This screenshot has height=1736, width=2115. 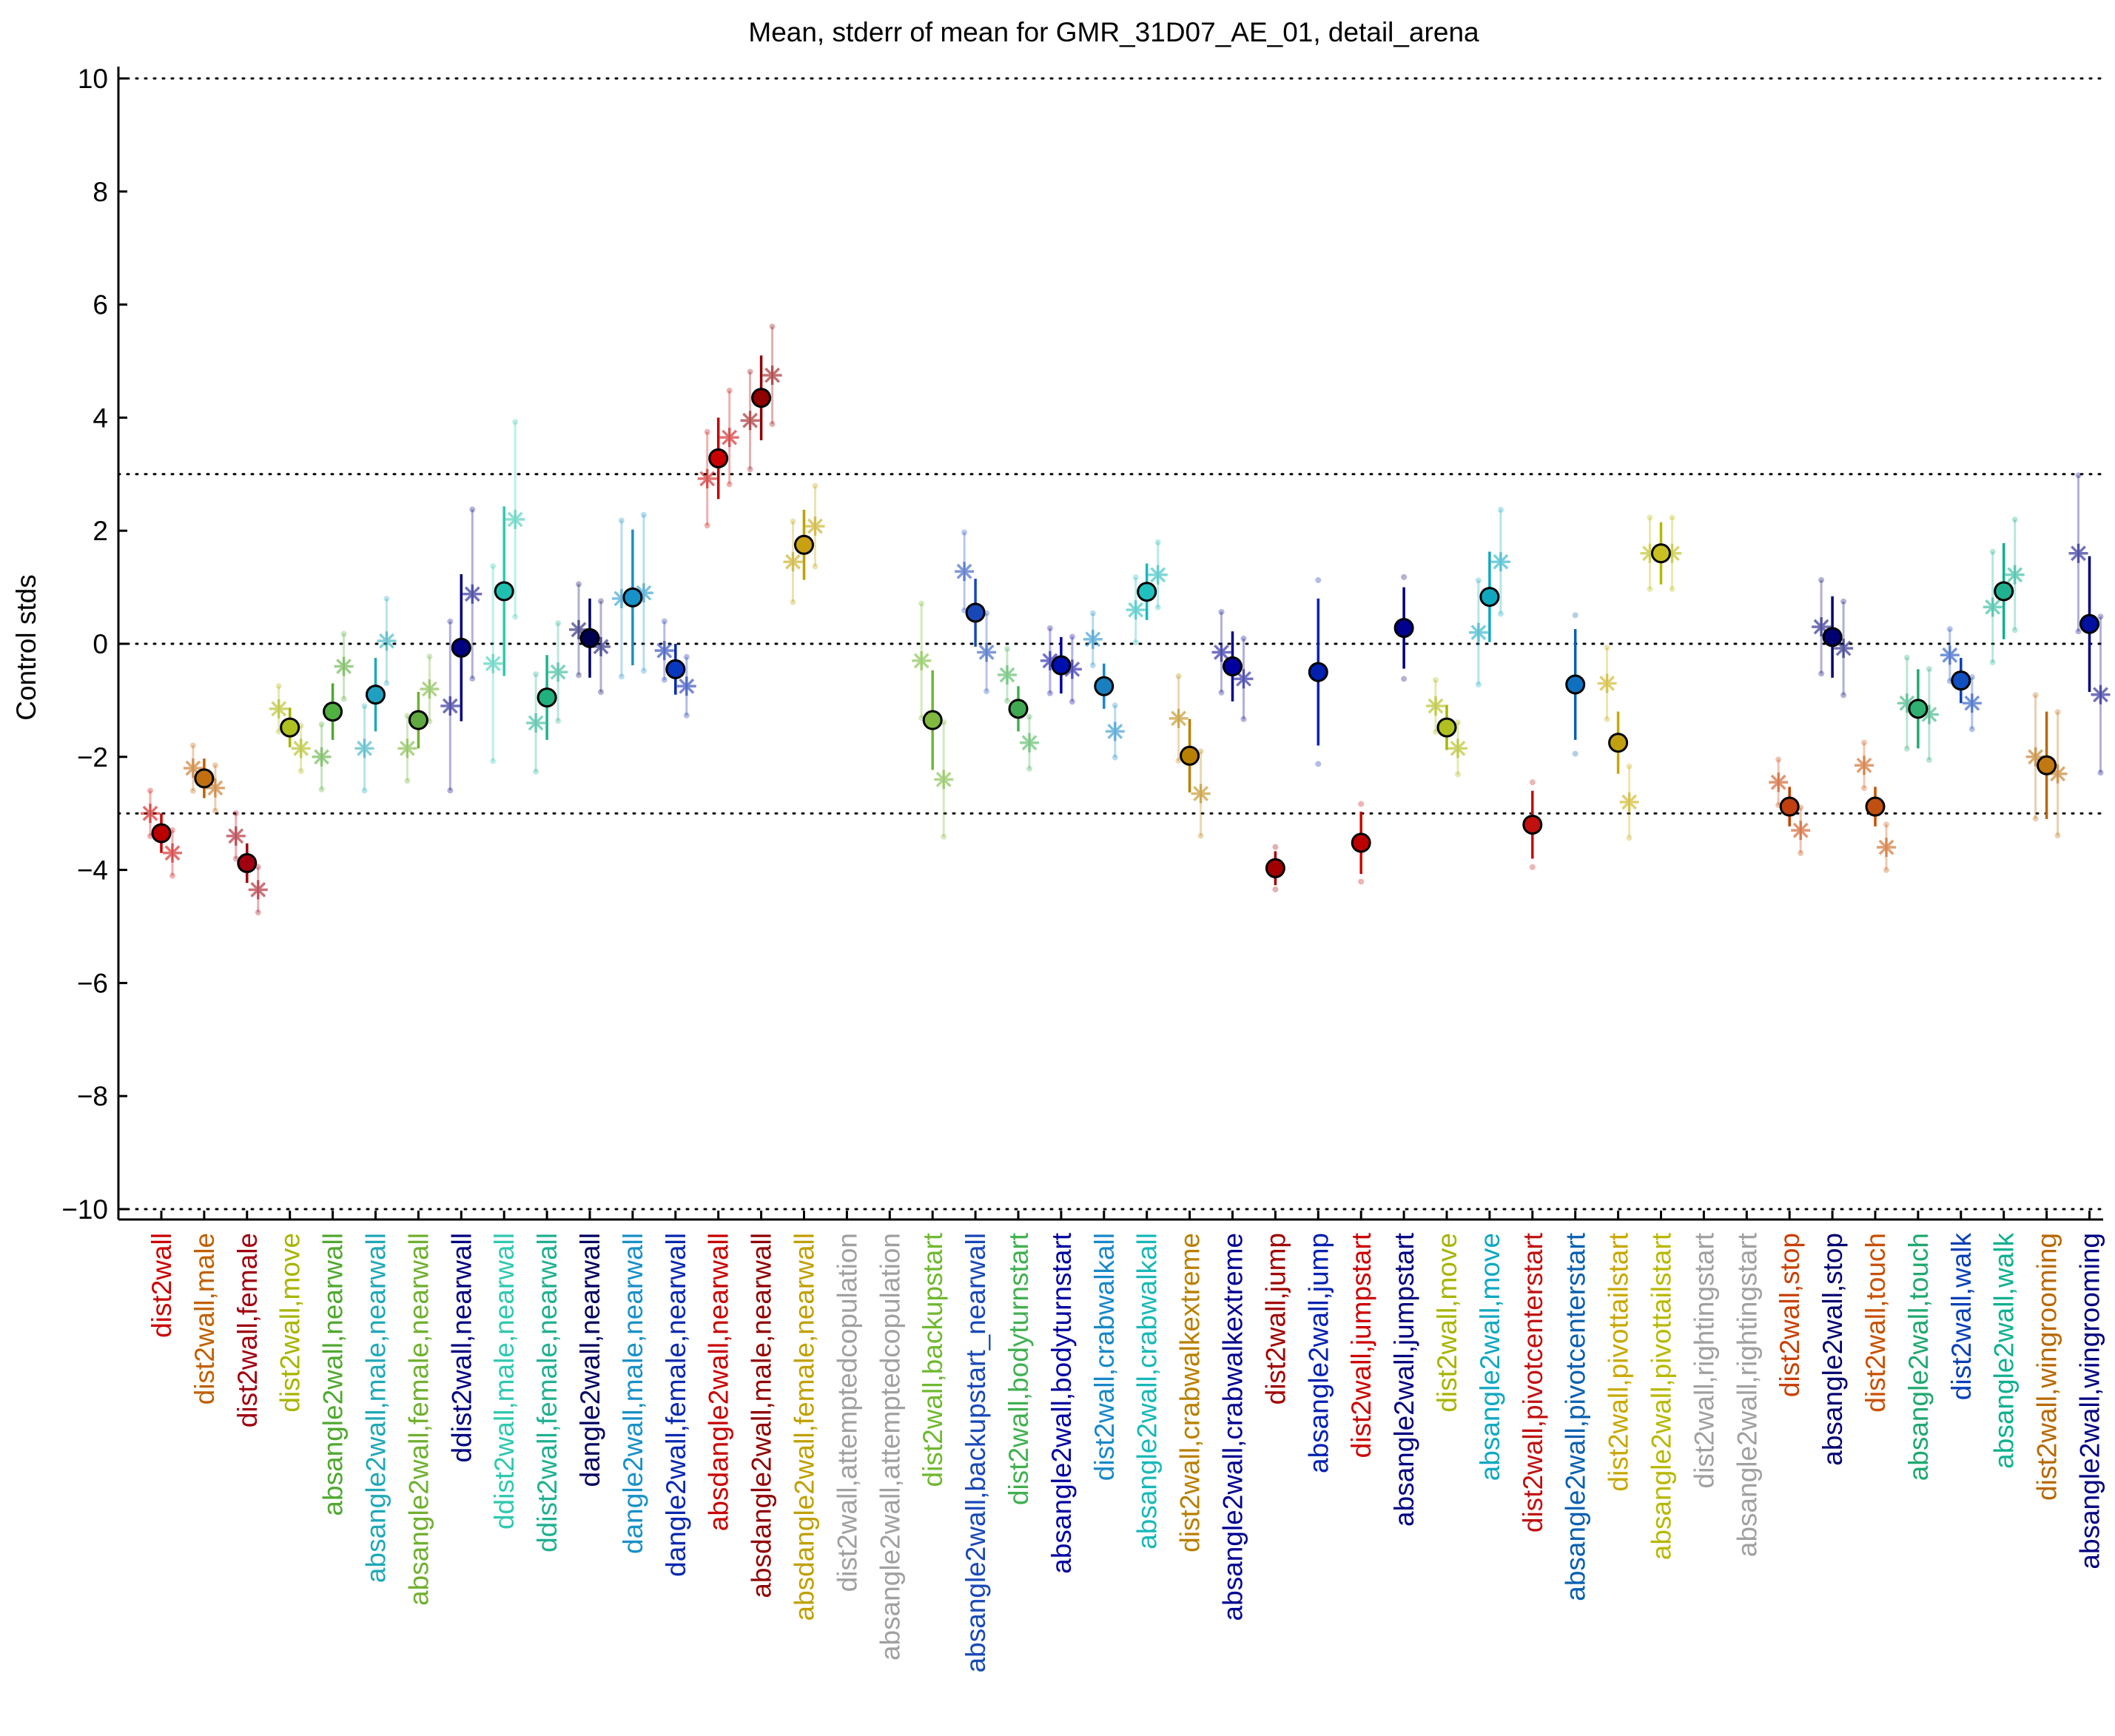 What do you see at coordinates (504, 1381) in the screenshot?
I see `x-tick-label: ddist2wall,male,nearwall` at bounding box center [504, 1381].